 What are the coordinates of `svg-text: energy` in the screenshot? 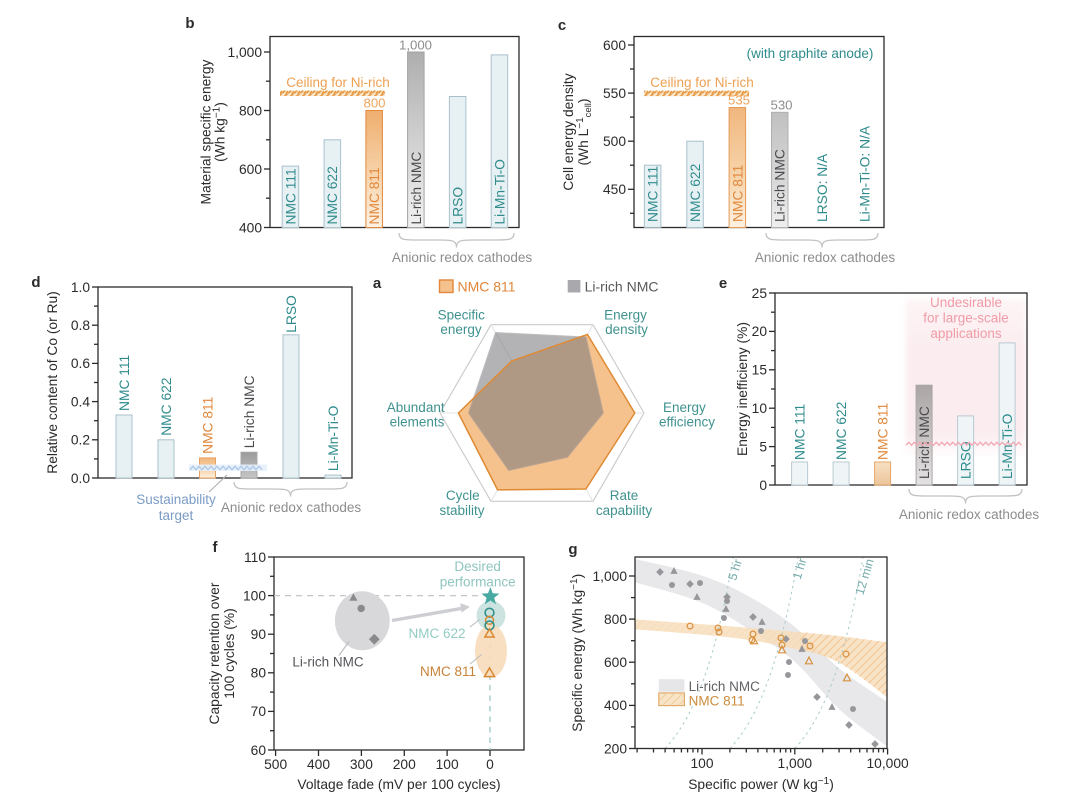 It's located at (461, 329).